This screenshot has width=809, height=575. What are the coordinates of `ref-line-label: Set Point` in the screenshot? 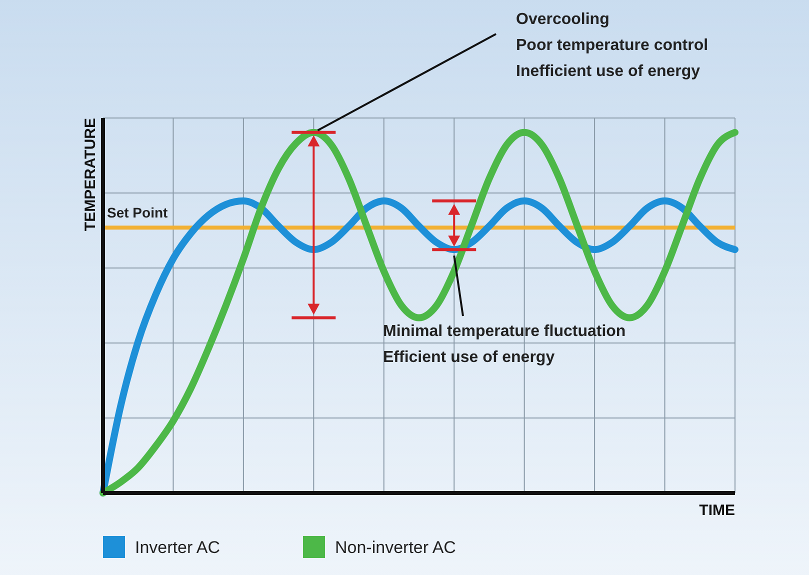 It's located at (137, 212).